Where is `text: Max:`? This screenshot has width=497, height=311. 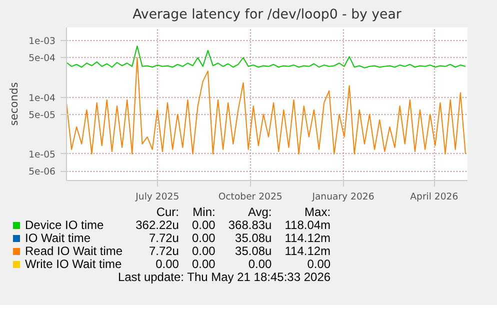
text: Max: is located at coordinates (318, 212).